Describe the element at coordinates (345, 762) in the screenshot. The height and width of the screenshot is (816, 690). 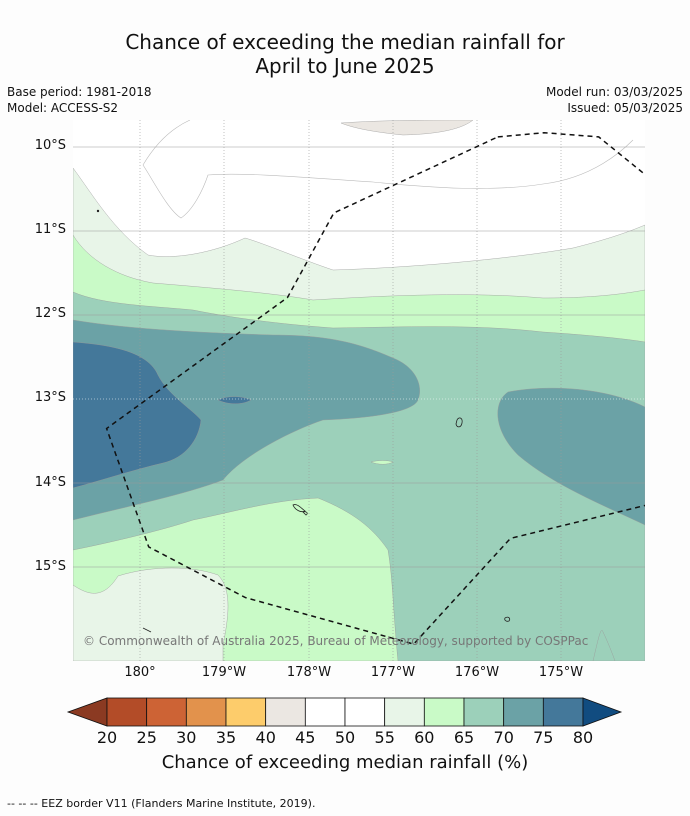
I see `colorbar-label: Chance of exceeding median rainfall (%)` at that location.